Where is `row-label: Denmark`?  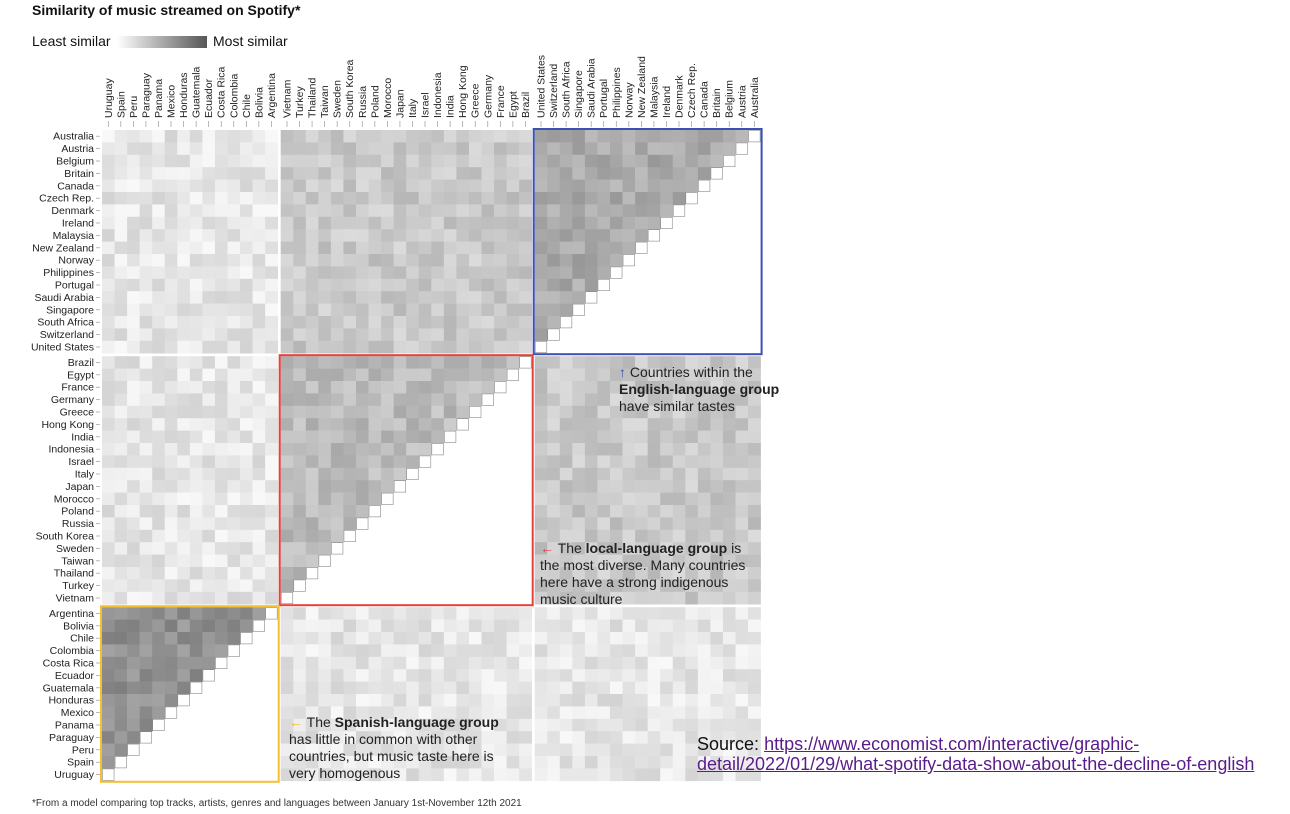
row-label: Denmark is located at coordinates (72, 211).